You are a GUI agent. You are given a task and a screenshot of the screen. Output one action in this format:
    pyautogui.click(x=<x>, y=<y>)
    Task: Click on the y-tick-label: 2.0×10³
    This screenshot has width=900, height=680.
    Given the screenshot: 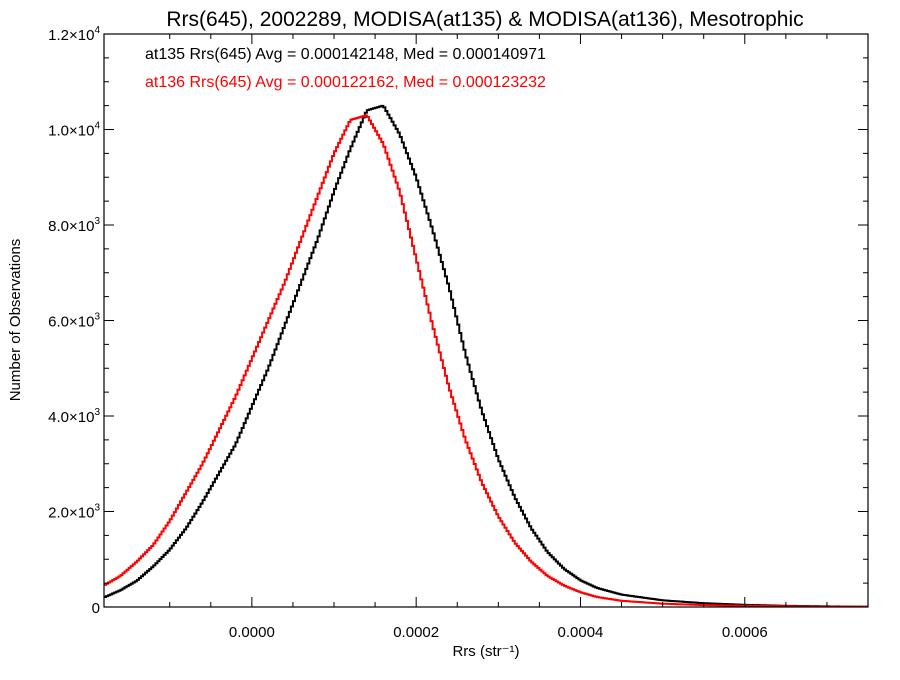 What is the action you would take?
    pyautogui.click(x=74, y=512)
    